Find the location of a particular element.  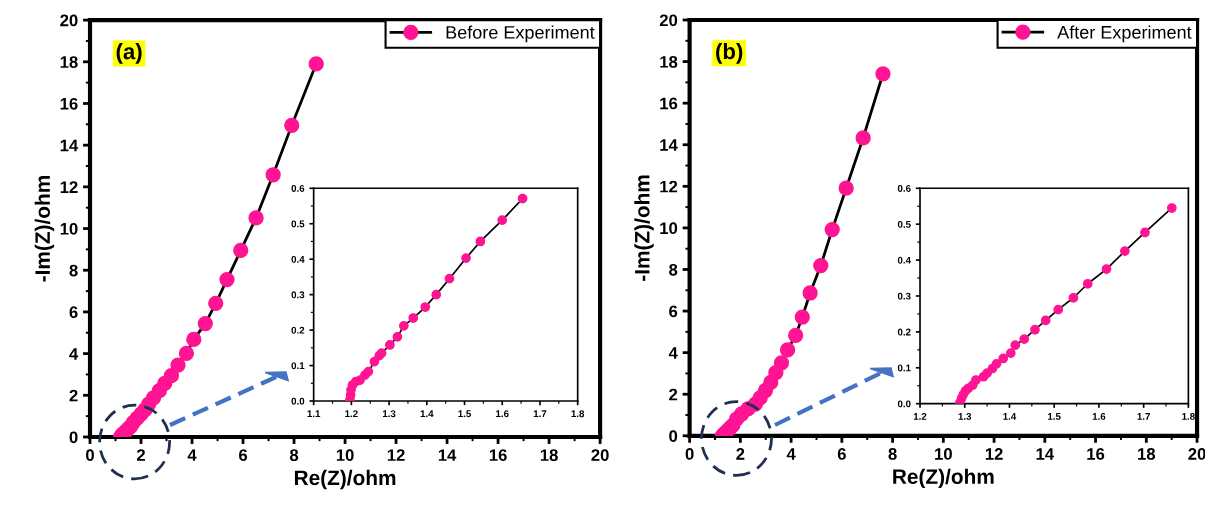

annotation: (a) is located at coordinates (129, 53).